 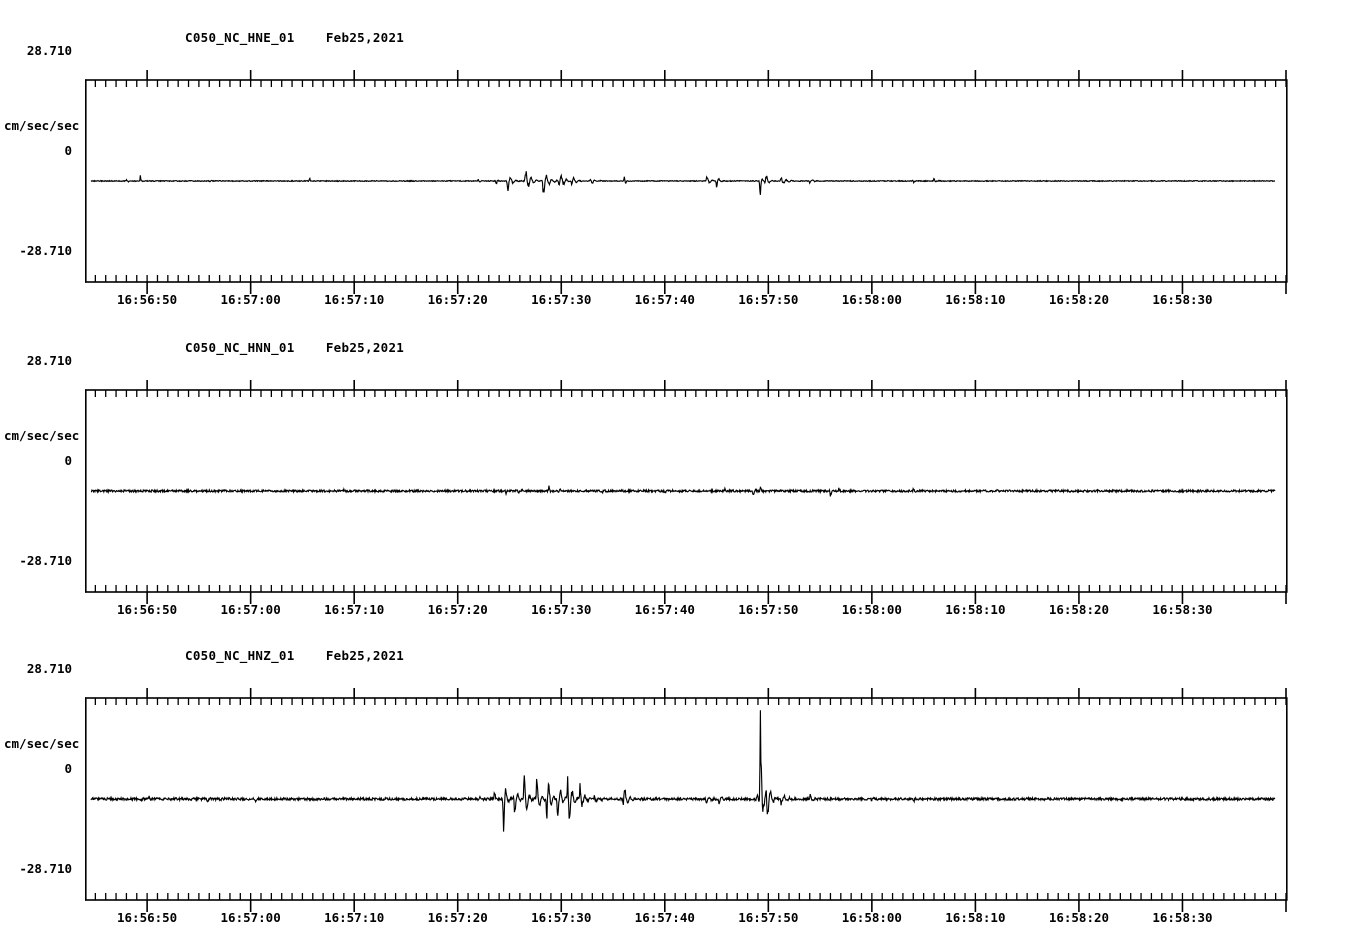 I want to click on y-axis-min-label-hne: -28.710, so click(x=45, y=250).